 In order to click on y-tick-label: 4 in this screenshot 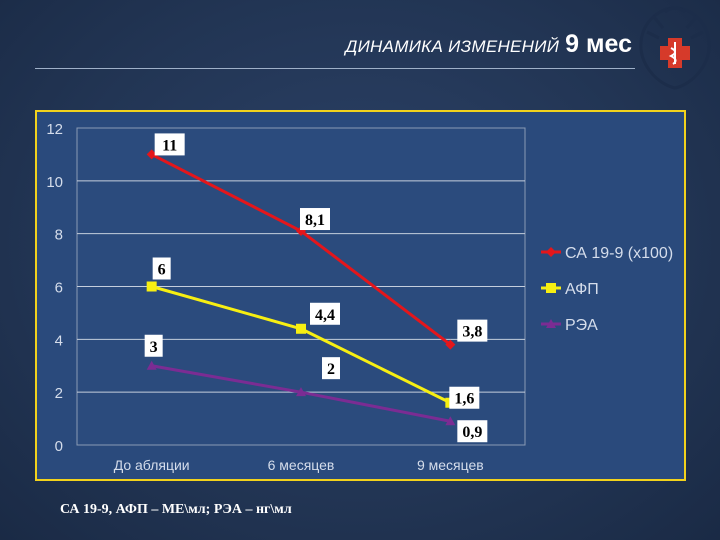, I will do `click(59, 340)`.